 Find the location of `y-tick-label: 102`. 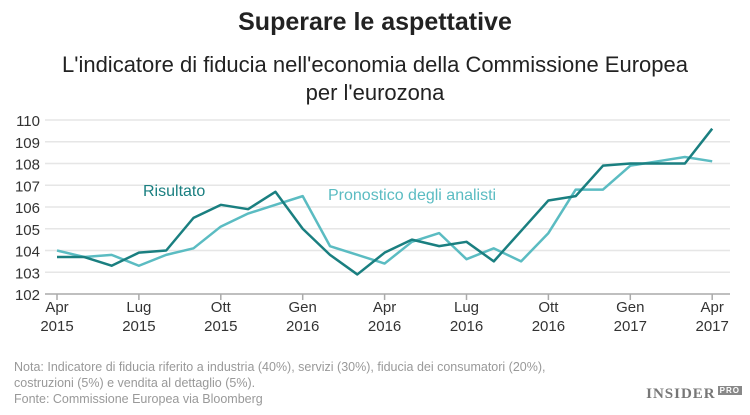

y-tick-label: 102 is located at coordinates (27, 295).